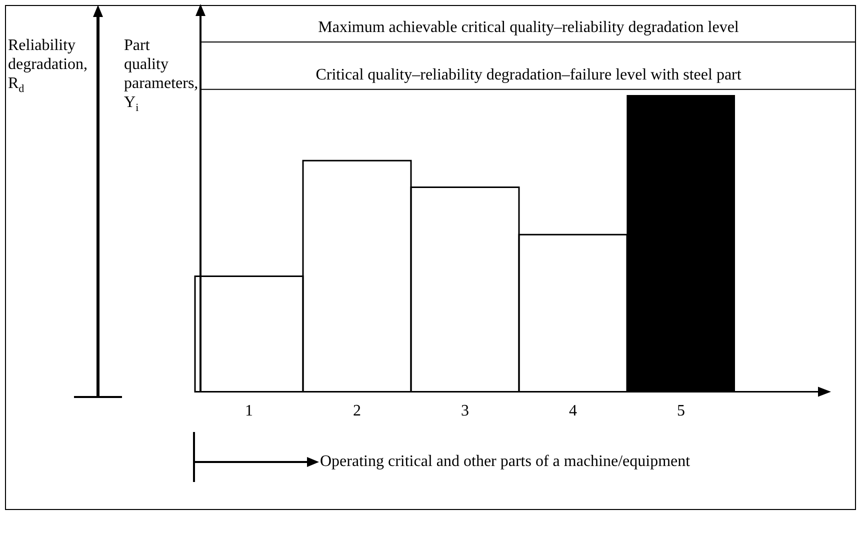 This screenshot has width=862, height=534. I want to click on x-tick-label: 3, so click(465, 411).